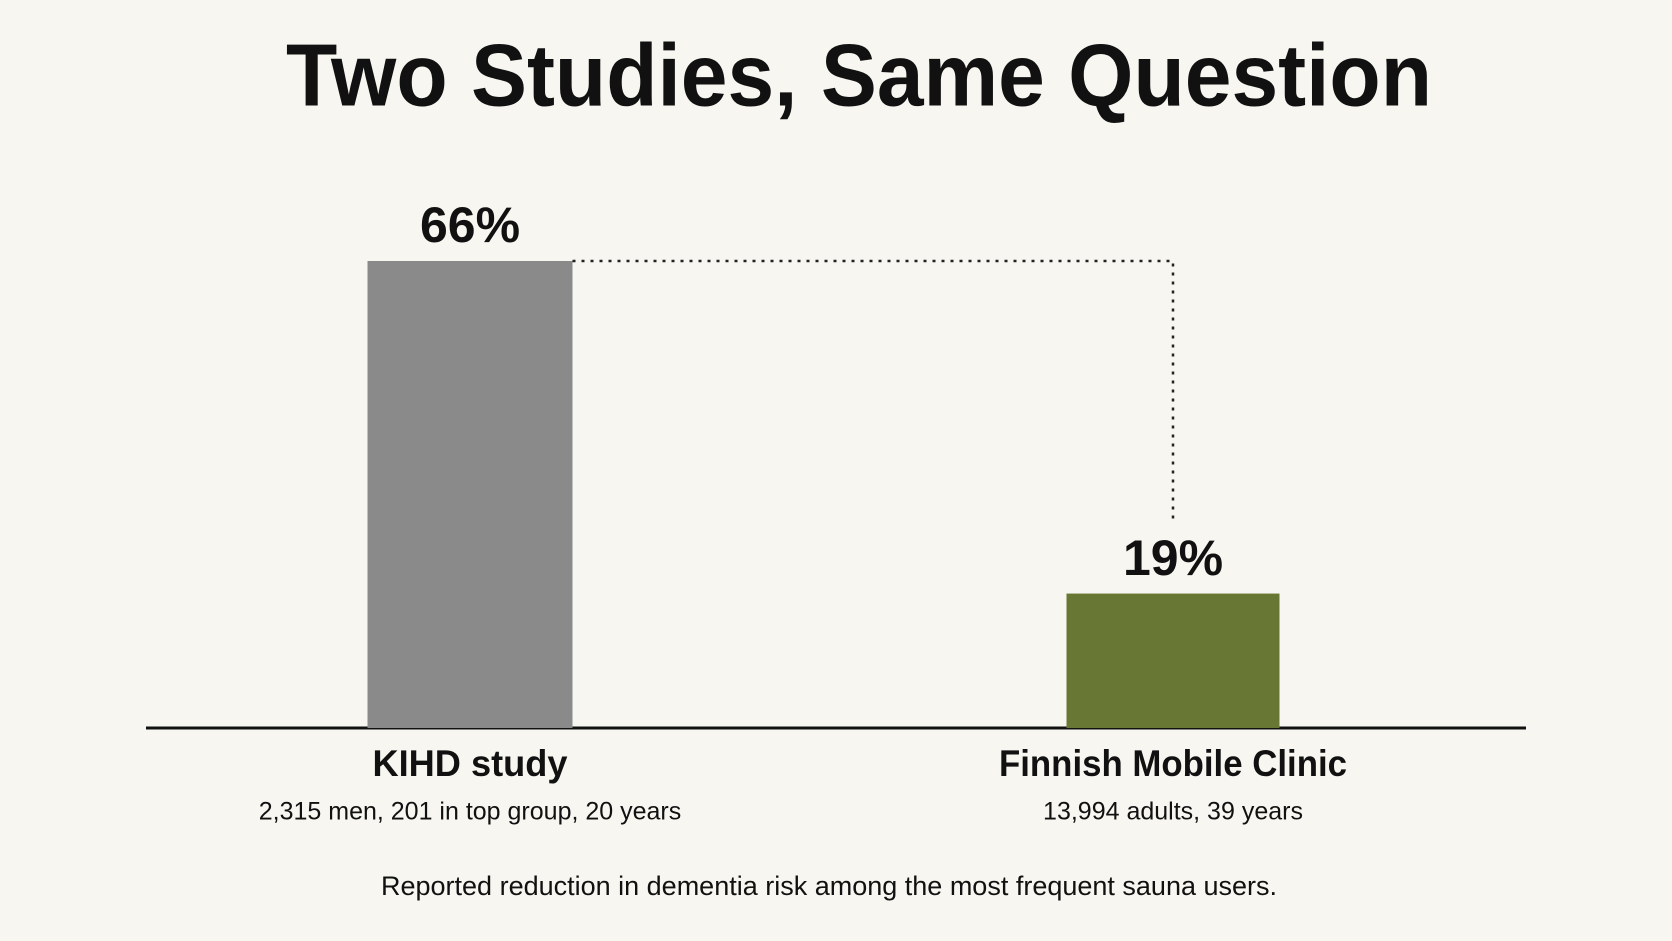  I want to click on chart-title: Two Studies, Same Question, so click(859, 74).